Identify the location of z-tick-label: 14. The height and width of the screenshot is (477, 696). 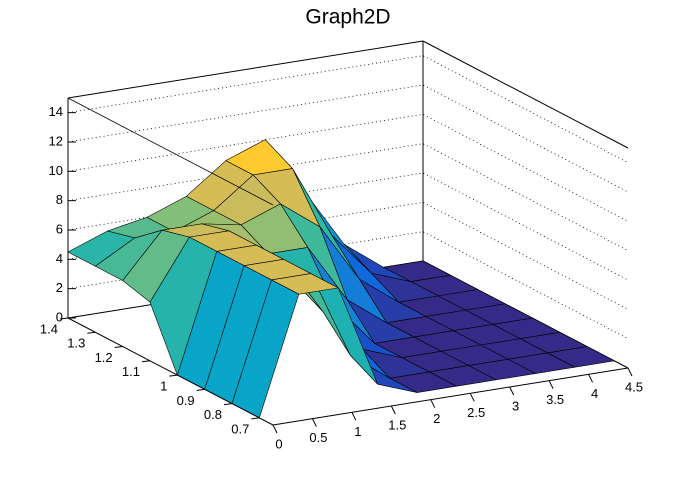
(56, 111).